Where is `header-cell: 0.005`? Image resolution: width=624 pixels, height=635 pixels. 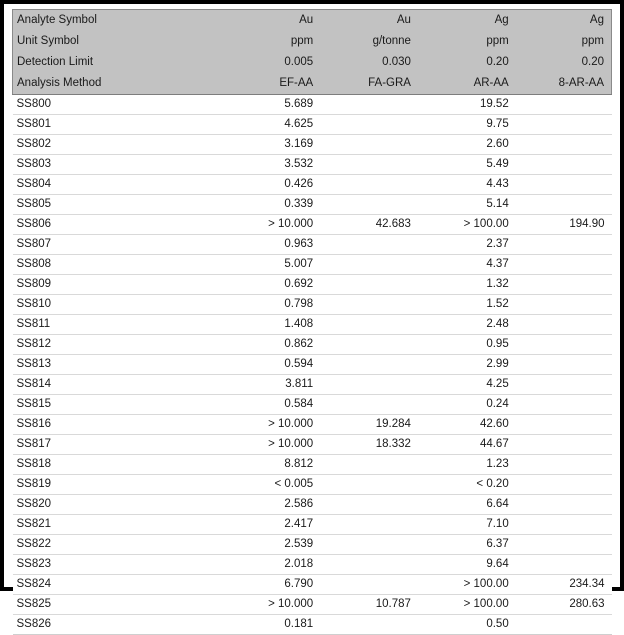
header-cell: 0.005 is located at coordinates (268, 62).